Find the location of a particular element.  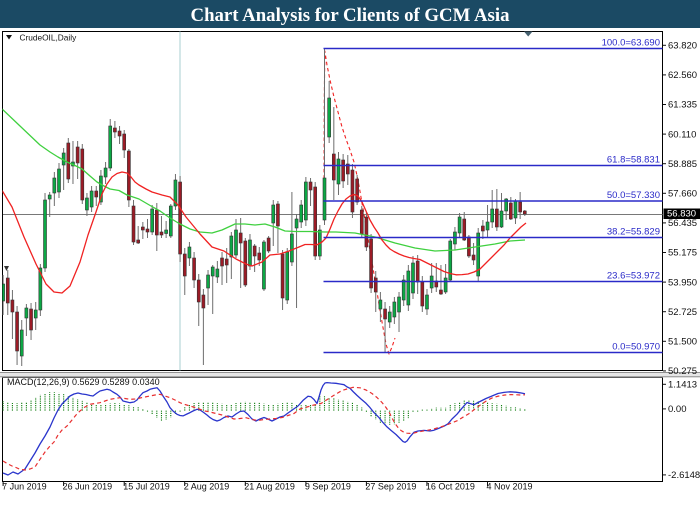

svg-text: 4 Nov 2019 is located at coordinates (510, 487).